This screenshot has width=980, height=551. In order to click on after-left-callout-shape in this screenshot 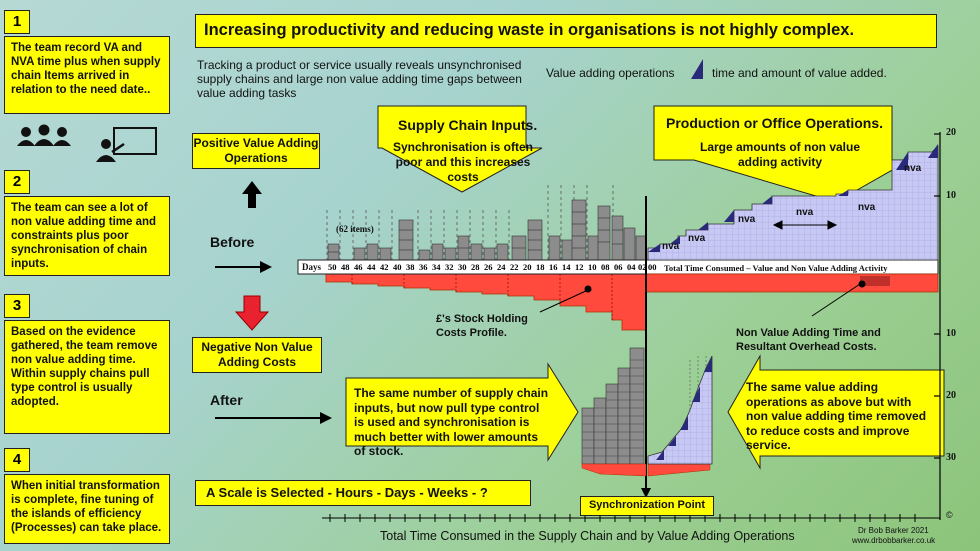, I will do `click(462, 412)`.